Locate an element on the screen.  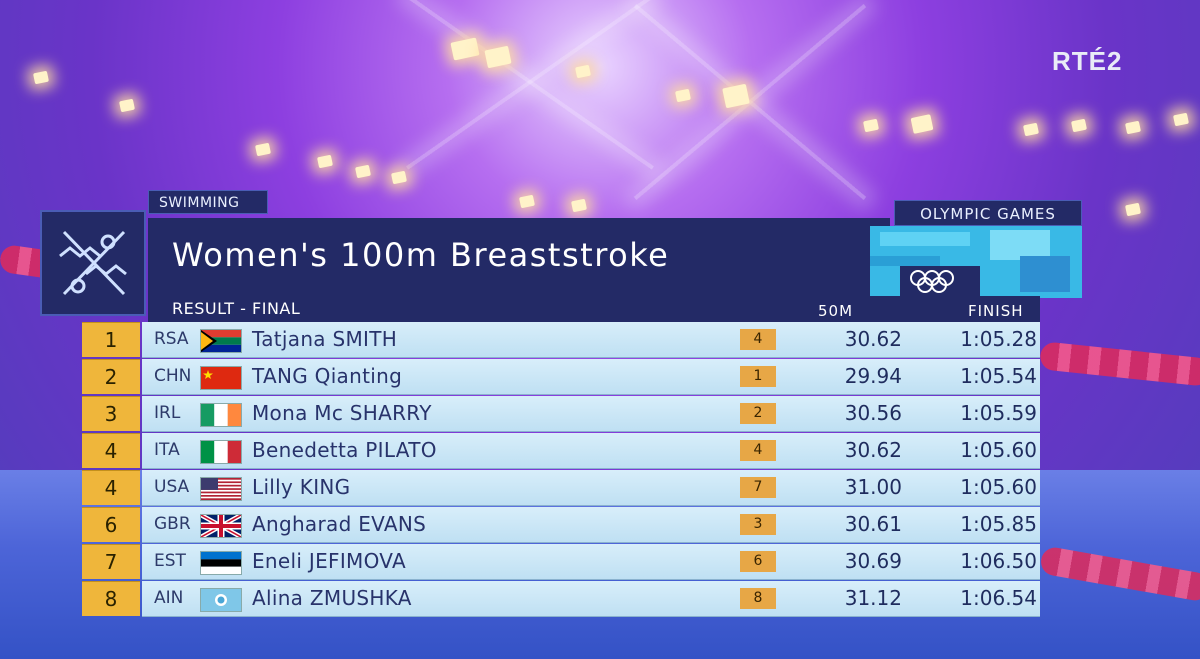
table-row: 1 RSA Tatjana SMITH 4 30.62 1:05.28 is located at coordinates (561, 340).